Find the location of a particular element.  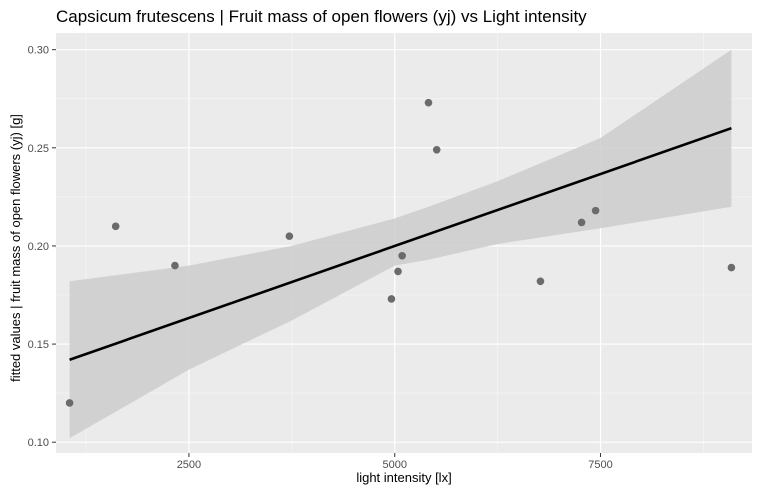

x-tick-label: 5000 is located at coordinates (394, 465).